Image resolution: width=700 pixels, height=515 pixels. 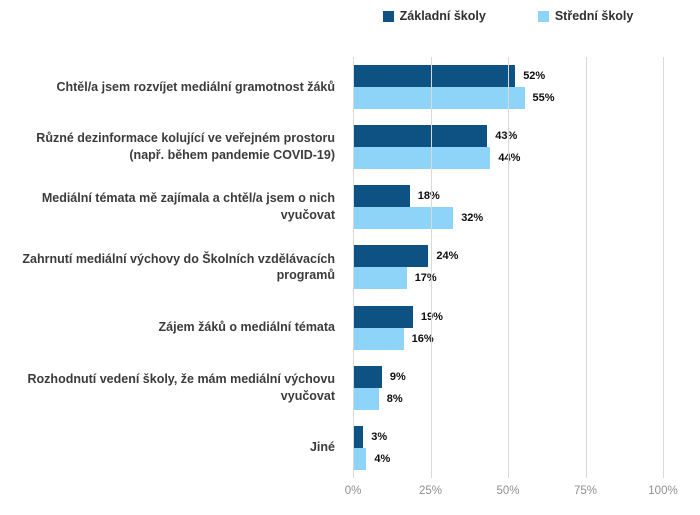 I want to click on data-label: 24%, so click(x=447, y=256).